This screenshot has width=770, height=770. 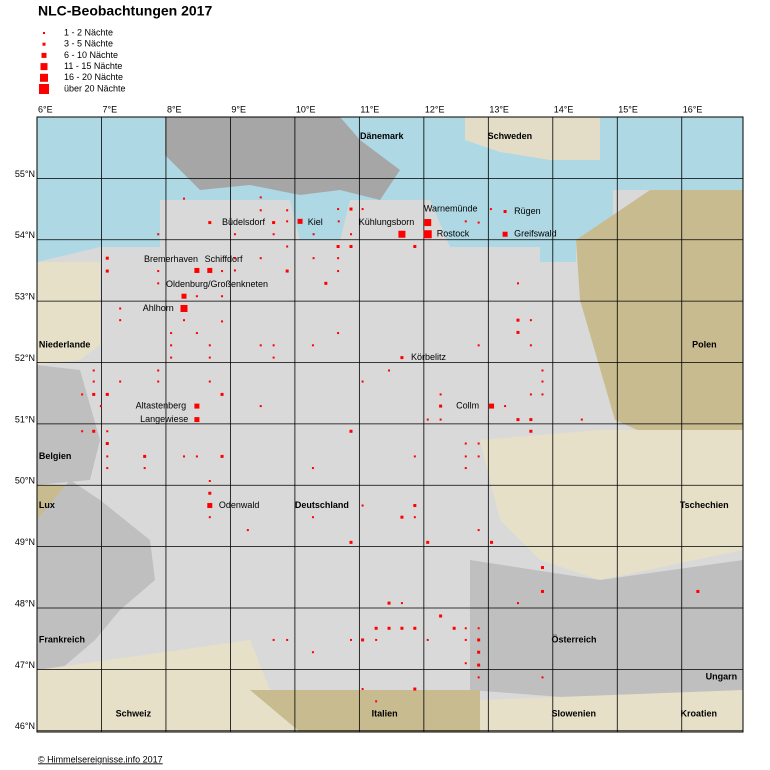 I want to click on place-label: Dänemark, so click(x=382, y=136).